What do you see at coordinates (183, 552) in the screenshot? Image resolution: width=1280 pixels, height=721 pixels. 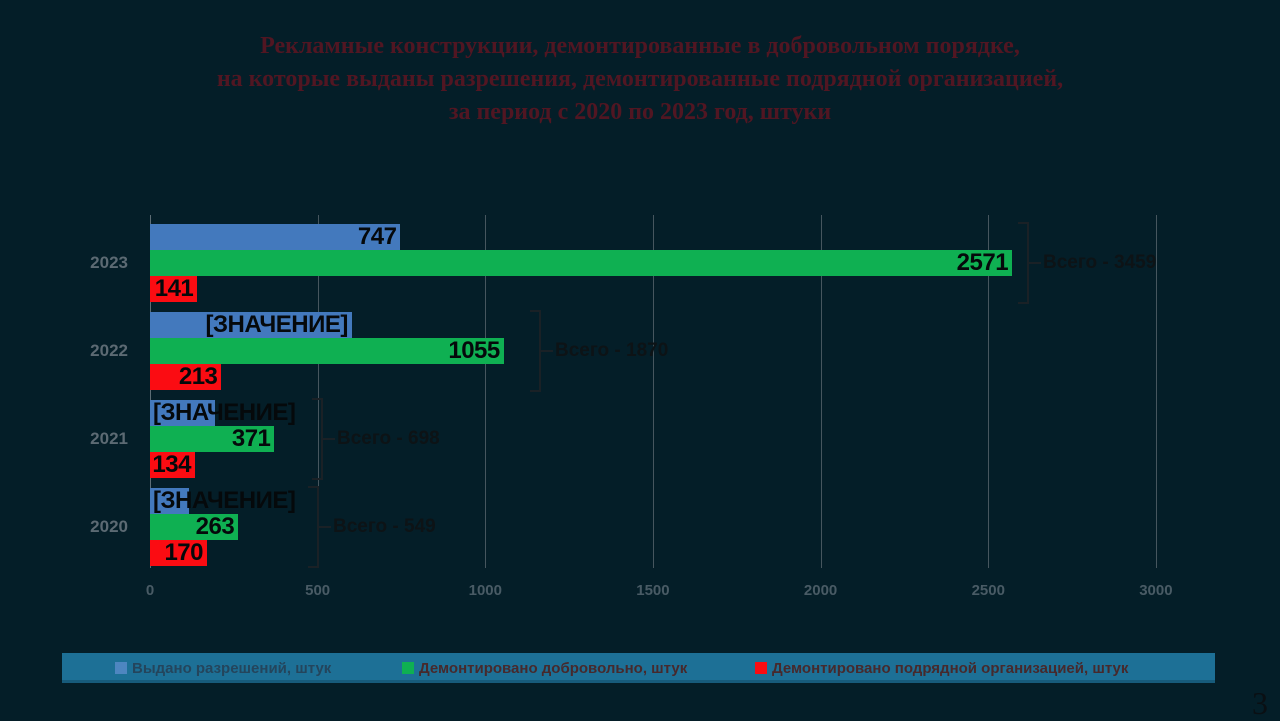 I see `bar-data-label: 170` at bounding box center [183, 552].